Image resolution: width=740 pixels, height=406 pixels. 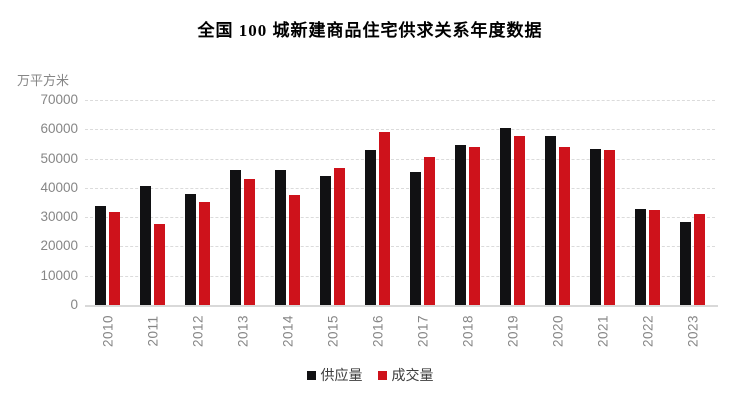 What do you see at coordinates (39, 203) in the screenshot?
I see `y-axis-tick-labels: 0 10000 20000 30000 40000 50000 60000 70000` at bounding box center [39, 203].